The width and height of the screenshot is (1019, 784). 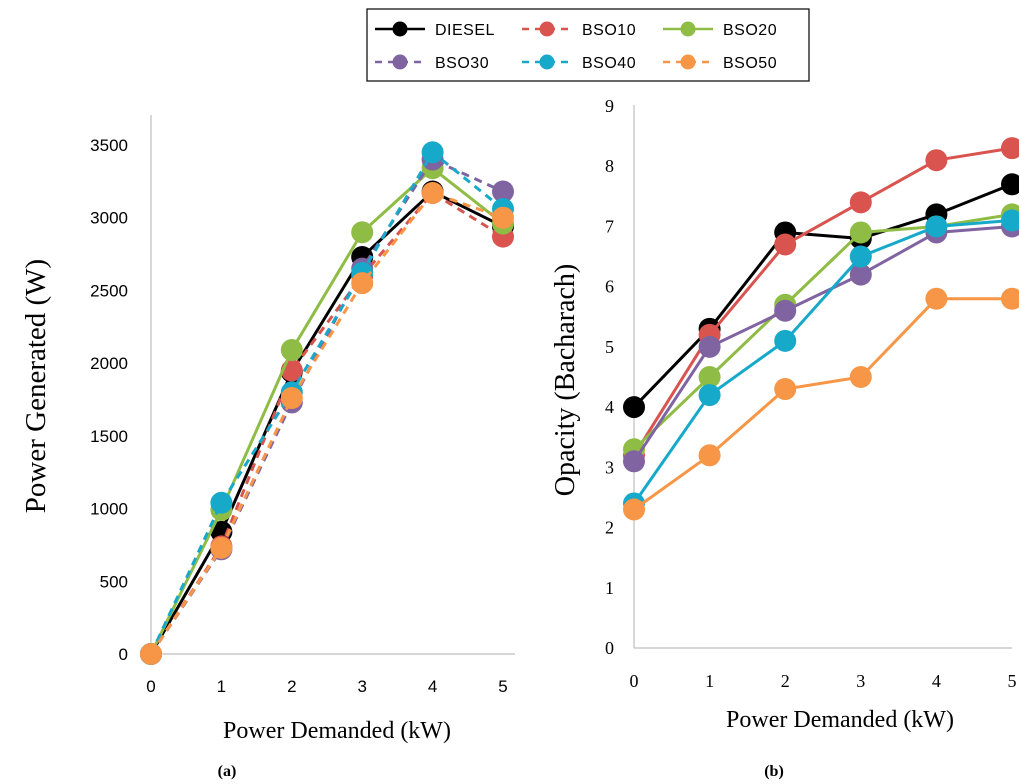 What do you see at coordinates (109, 290) in the screenshot?
I see `y-tick-label: 2500` at bounding box center [109, 290].